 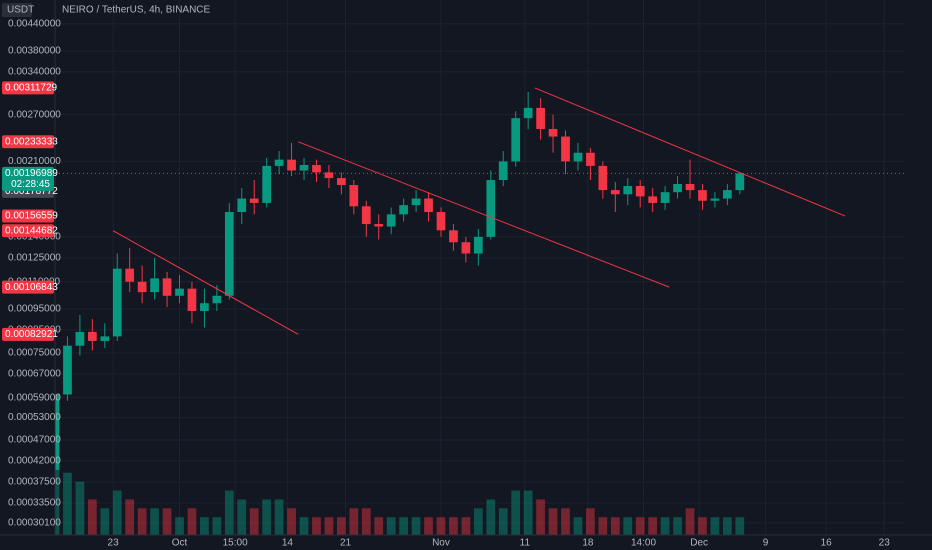 What do you see at coordinates (31, 287) in the screenshot?
I see `price-tag-label: 0.00106843` at bounding box center [31, 287].